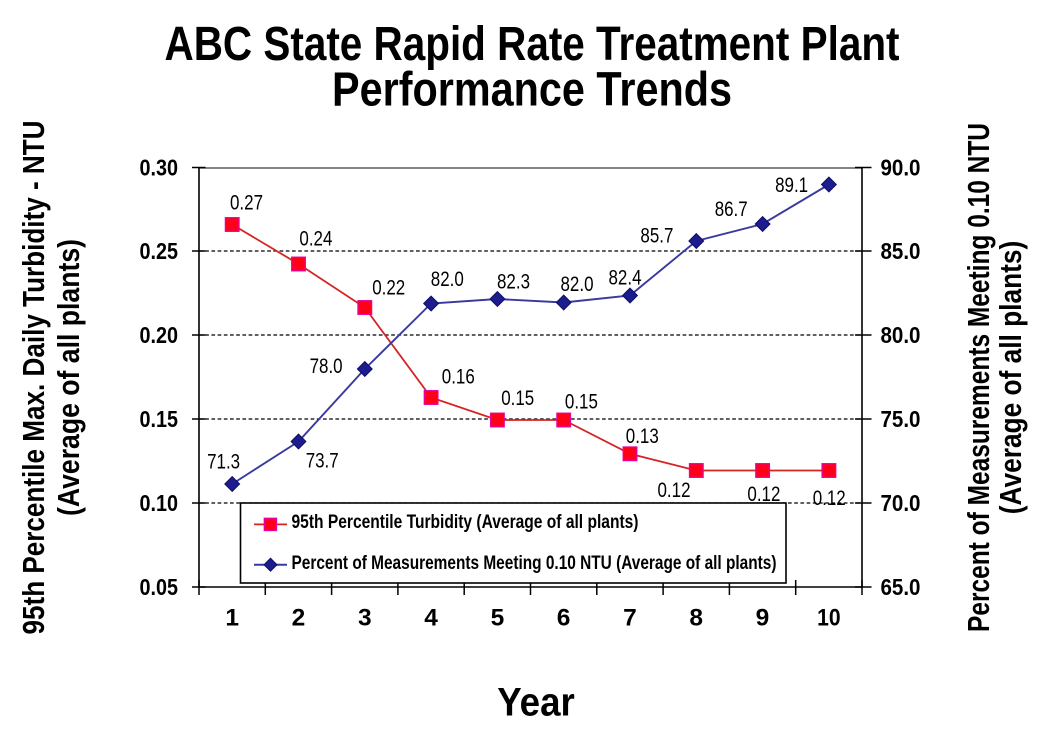 This screenshot has width=1044, height=745. Describe the element at coordinates (901, 587) in the screenshot. I see `svg-text: 65.0` at that location.